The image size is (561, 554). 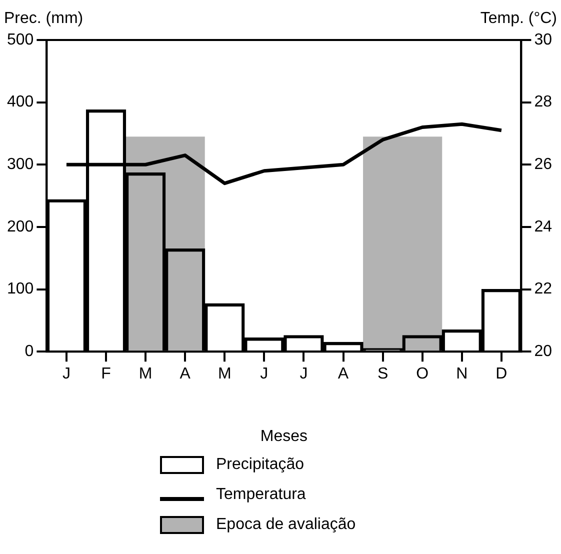 What do you see at coordinates (20, 102) in the screenshot?
I see `y-tick-label: 400` at bounding box center [20, 102].